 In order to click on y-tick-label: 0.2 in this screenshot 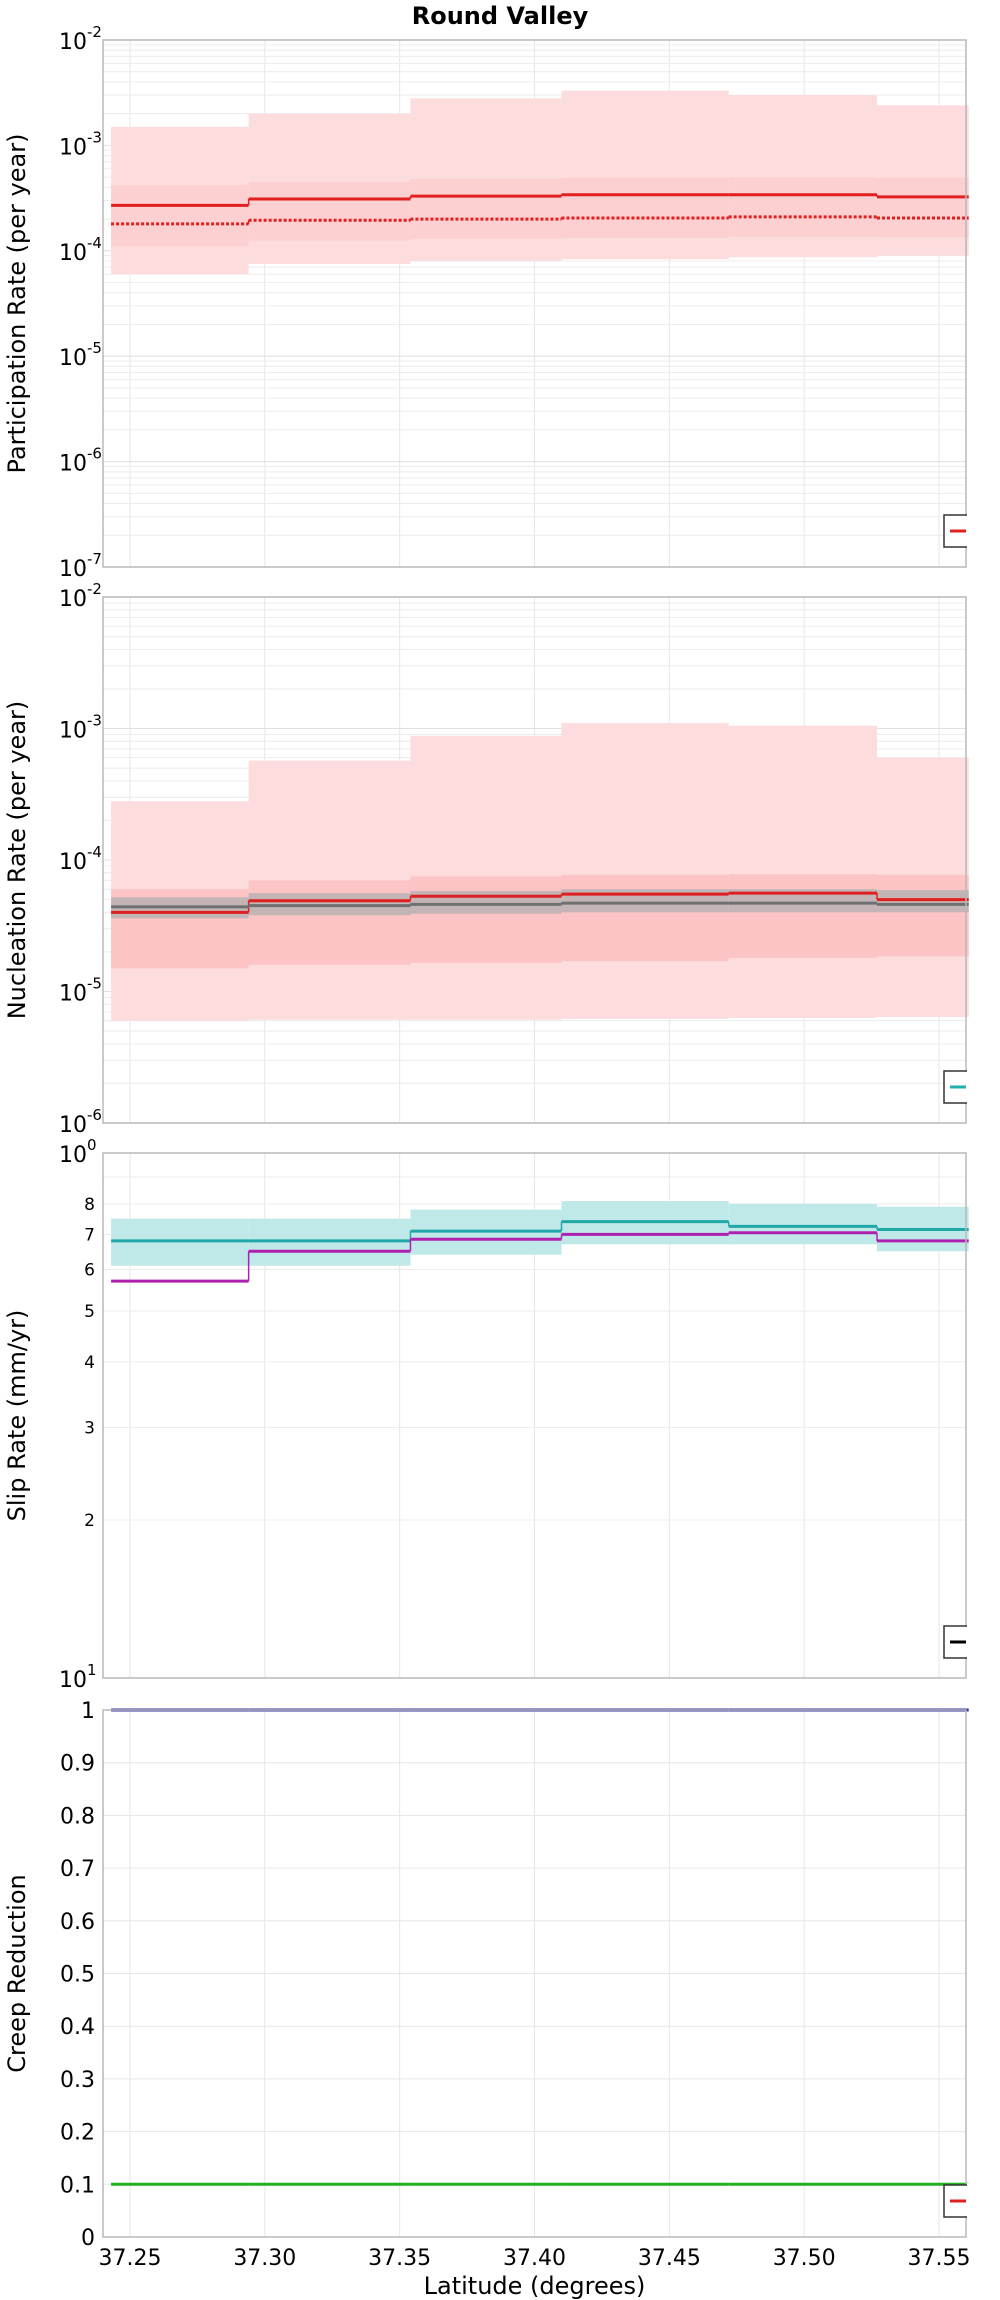, I will do `click(77, 2133)`.